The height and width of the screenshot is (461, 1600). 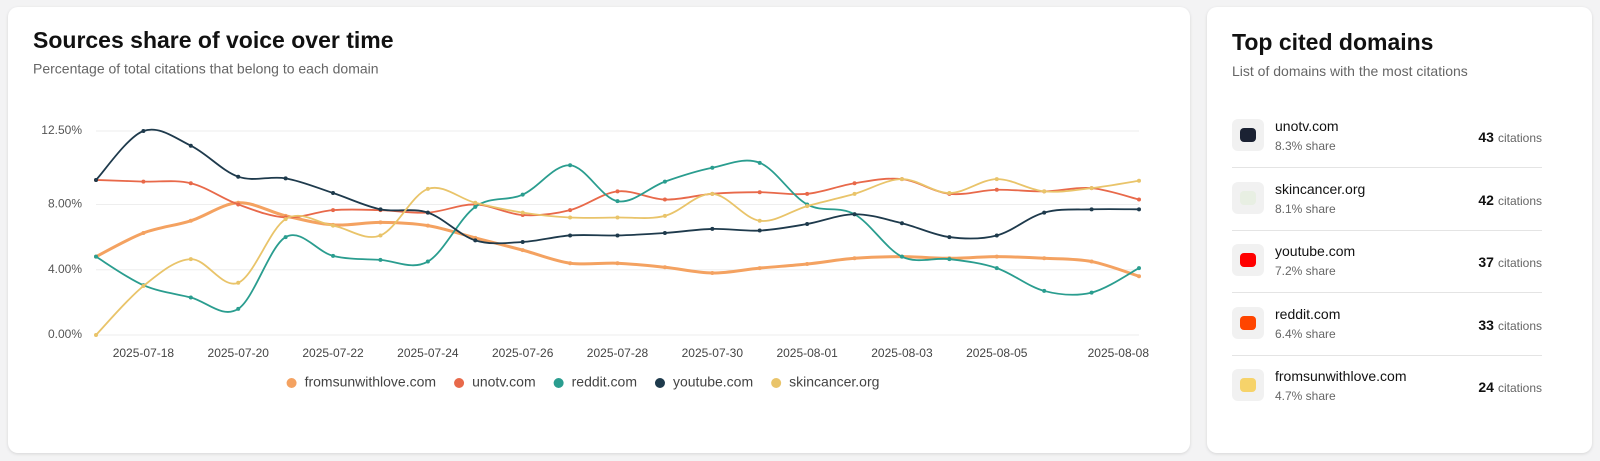 What do you see at coordinates (713, 382) in the screenshot?
I see `legend-label: youtube.com` at bounding box center [713, 382].